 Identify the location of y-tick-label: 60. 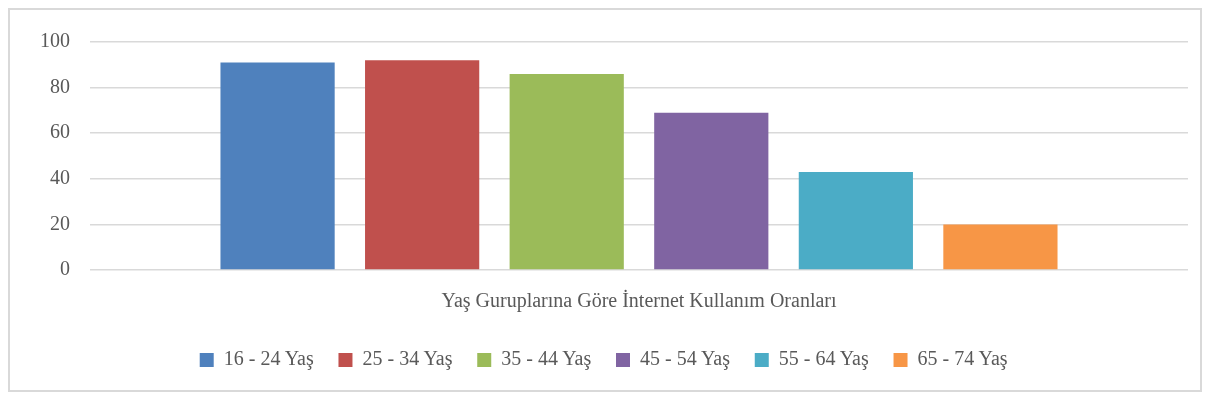
(60, 131).